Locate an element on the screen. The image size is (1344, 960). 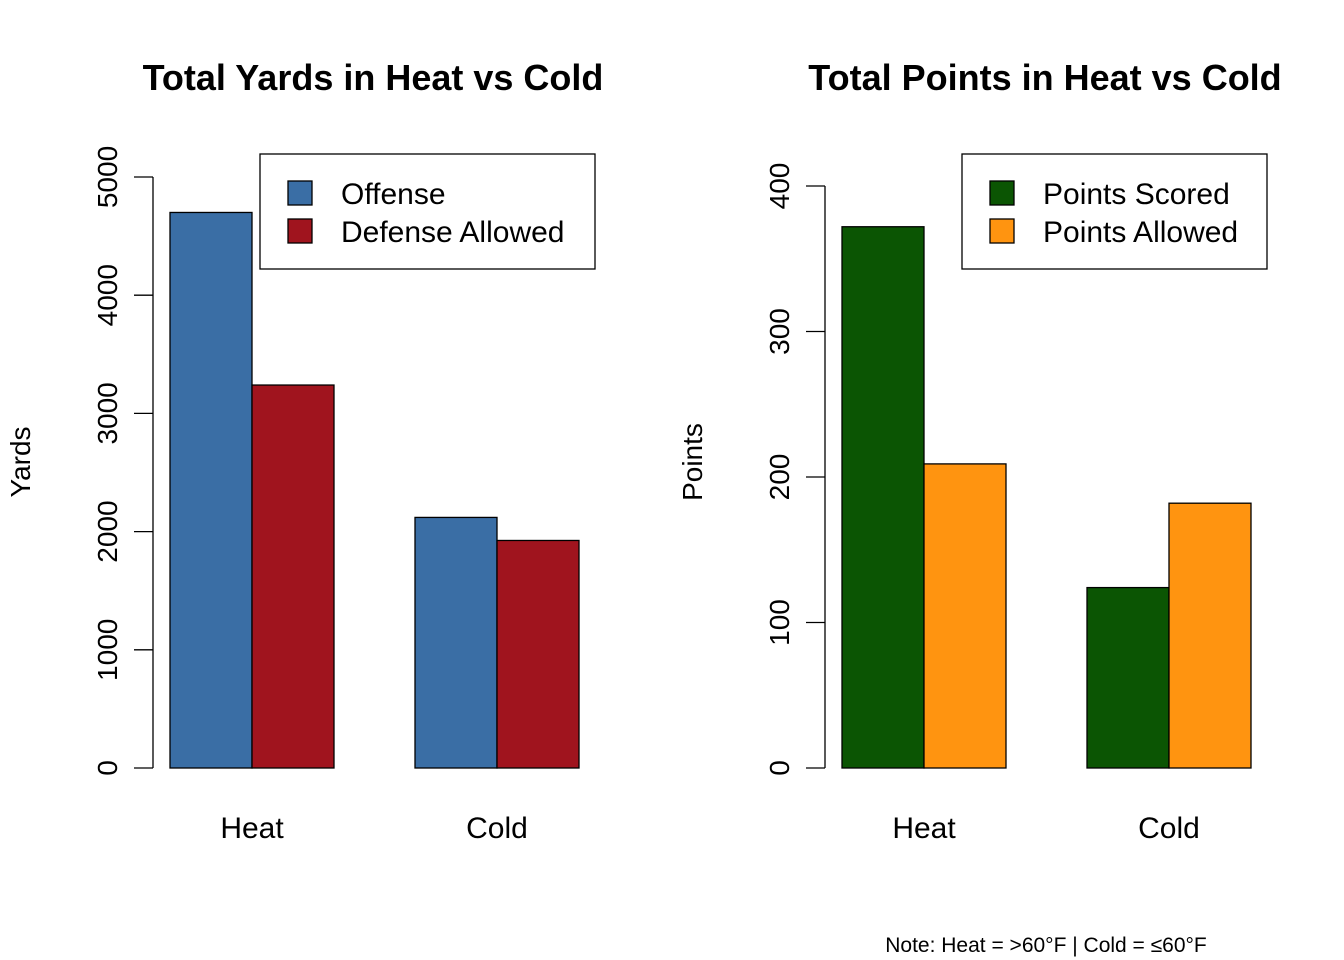
yards-chart-title: Total Yards in Heat vs Cold is located at coordinates (373, 77).